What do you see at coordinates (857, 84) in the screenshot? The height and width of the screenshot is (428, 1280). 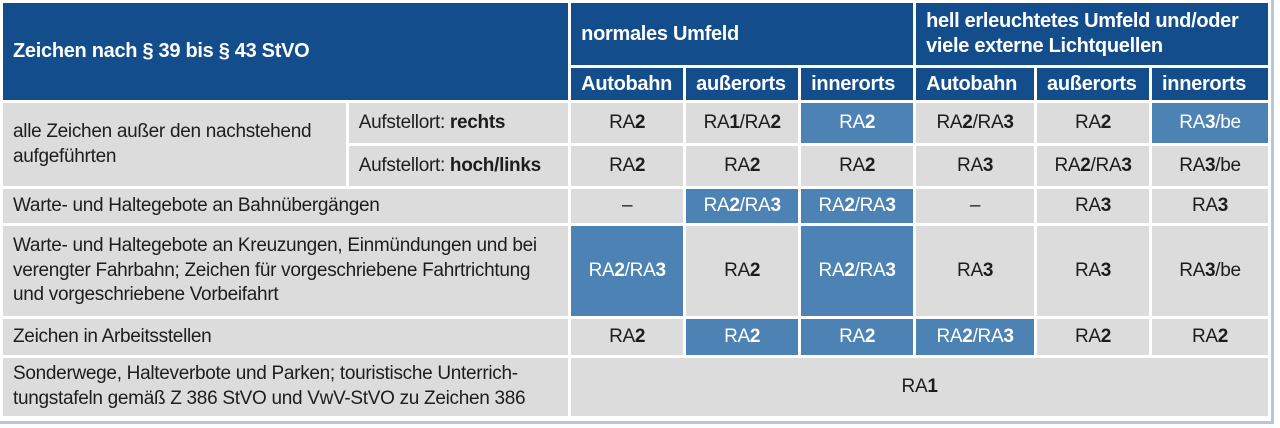 I see `column-header-innerorts-1: innerorts` at bounding box center [857, 84].